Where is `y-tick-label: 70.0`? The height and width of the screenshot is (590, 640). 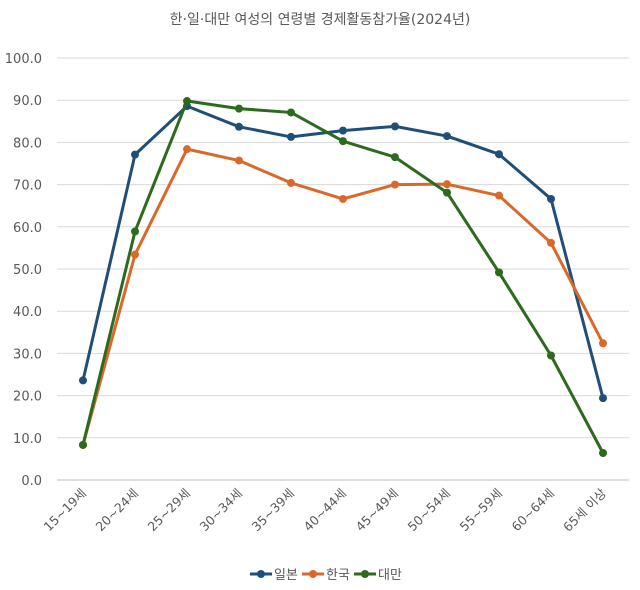
y-tick-label: 70.0 is located at coordinates (27, 186).